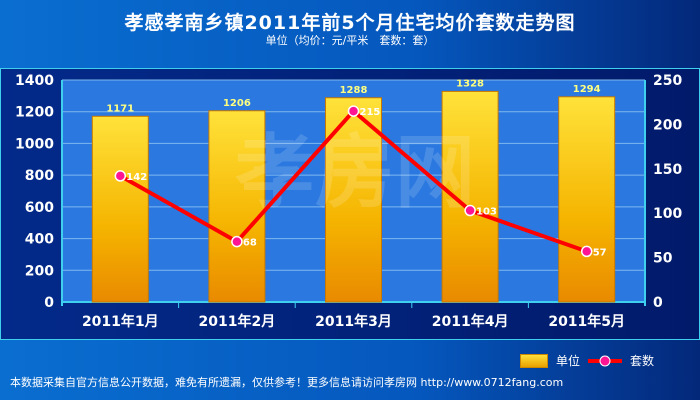 This screenshot has height=400, width=700. Describe the element at coordinates (39, 271) in the screenshot. I see `y-left-tick-label: 200` at that location.